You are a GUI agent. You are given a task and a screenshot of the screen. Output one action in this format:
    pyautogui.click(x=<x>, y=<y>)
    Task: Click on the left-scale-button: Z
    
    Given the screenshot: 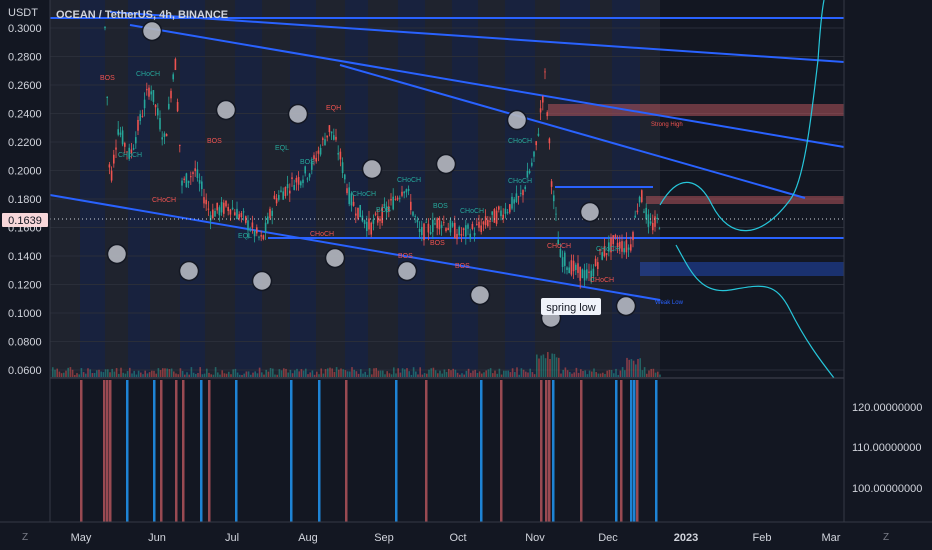 What is the action you would take?
    pyautogui.click(x=25, y=537)
    